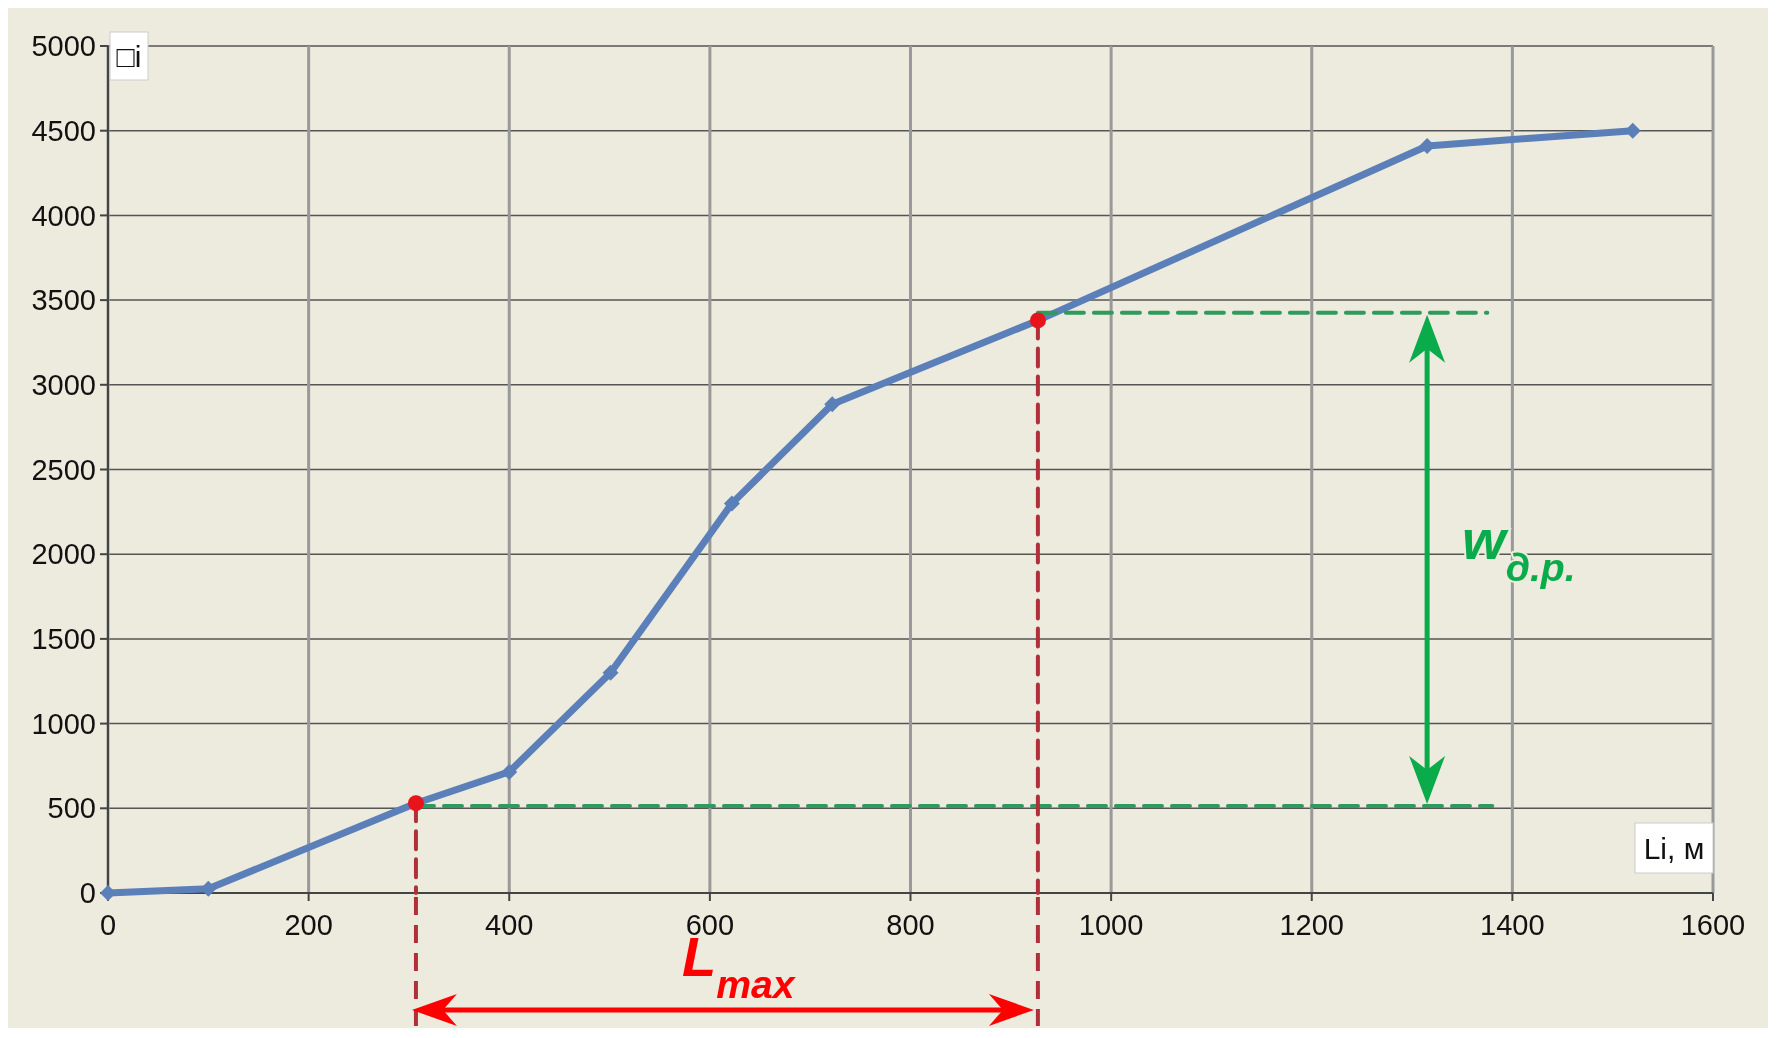 This screenshot has width=1781, height=1038. Describe the element at coordinates (87, 893) in the screenshot. I see `y-tick-label: 0` at that location.